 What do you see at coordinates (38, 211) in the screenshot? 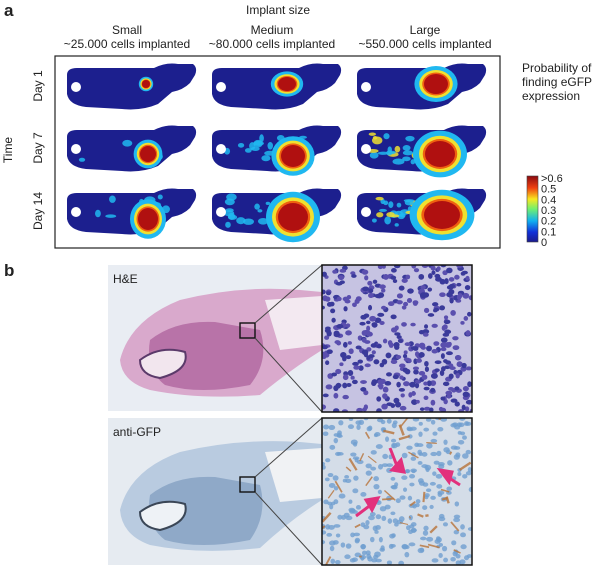
I see `row-label: Day 14` at bounding box center [38, 211].